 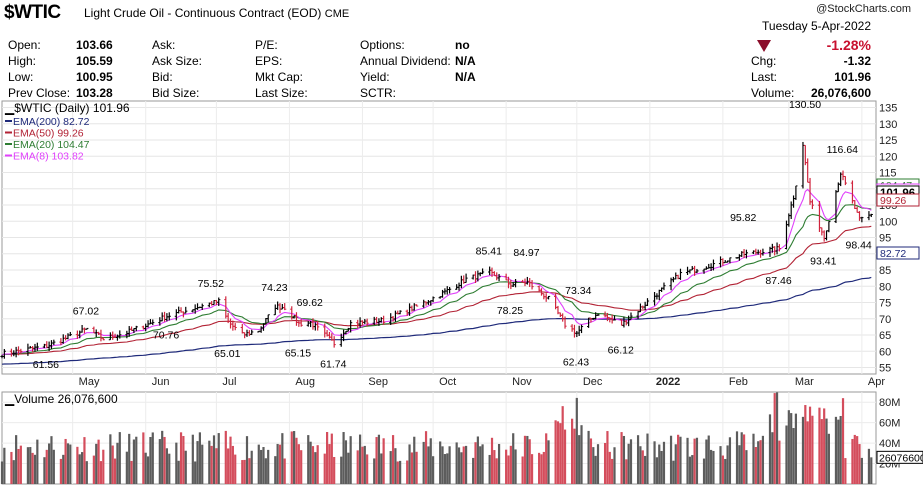 What do you see at coordinates (375, 77) in the screenshot?
I see `col4-label-2: Yield:` at bounding box center [375, 77].